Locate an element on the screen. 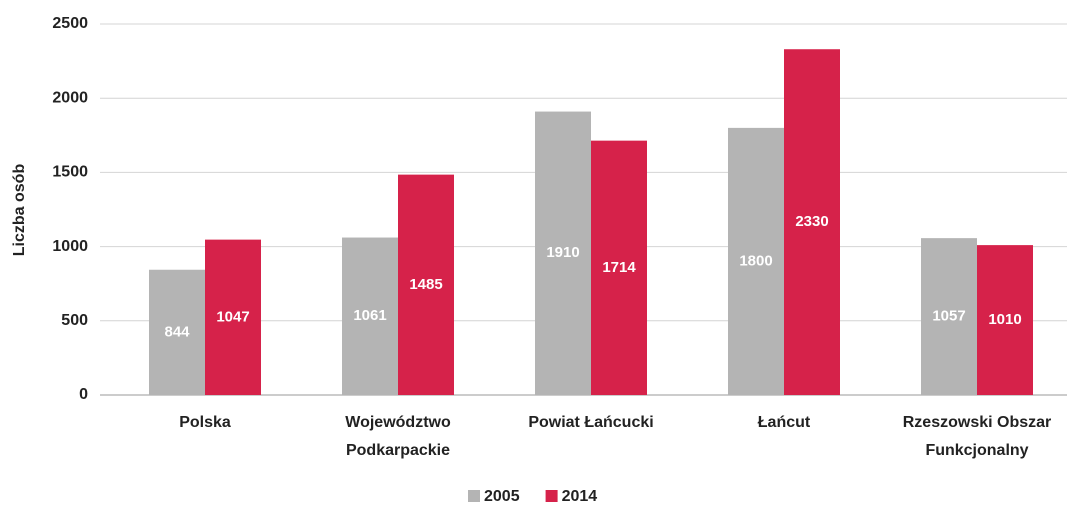  data-label: 1010 is located at coordinates (1004, 319).